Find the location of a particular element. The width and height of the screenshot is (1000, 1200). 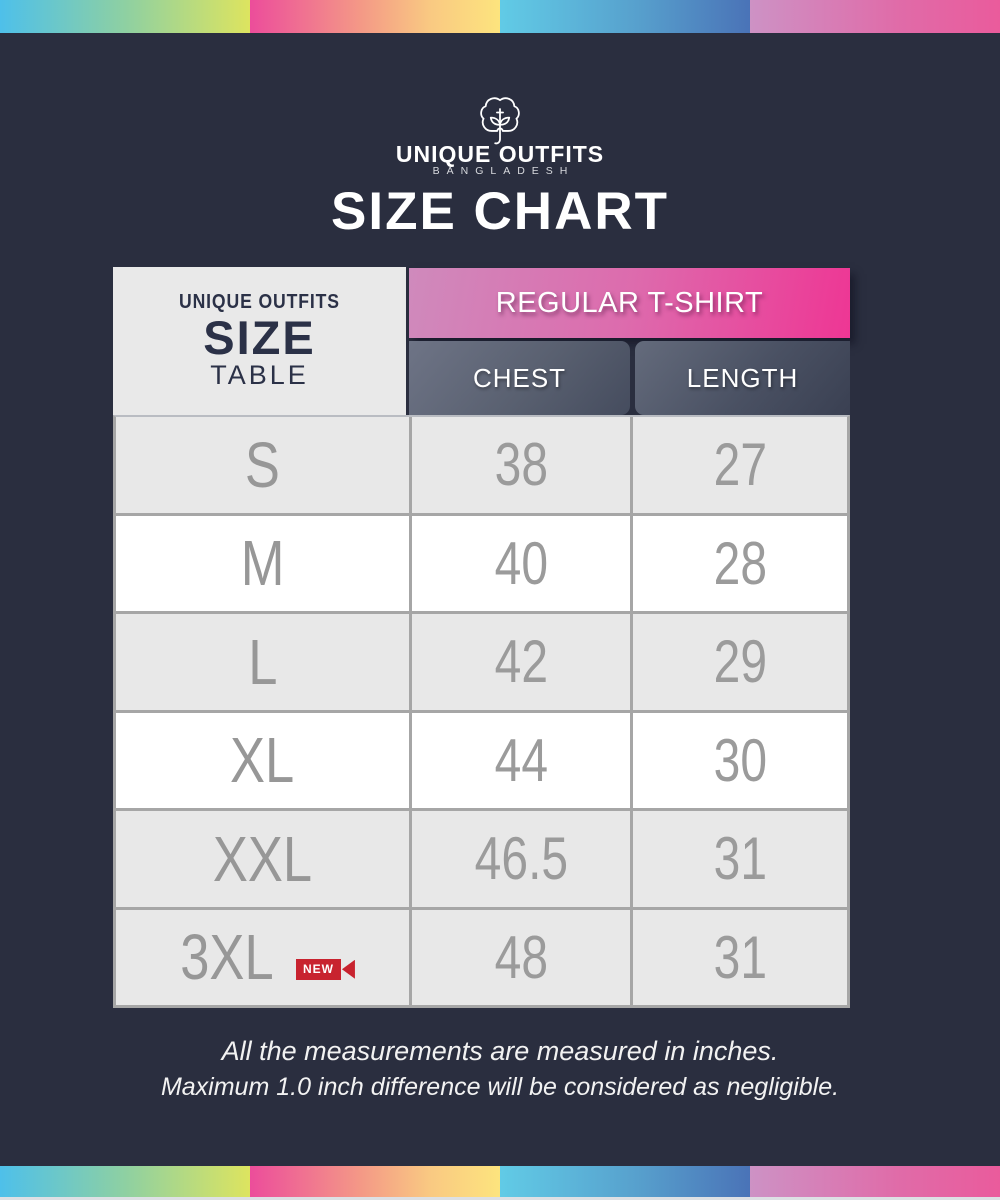

size-label-group: 3XL NEW is located at coordinates (262, 957).